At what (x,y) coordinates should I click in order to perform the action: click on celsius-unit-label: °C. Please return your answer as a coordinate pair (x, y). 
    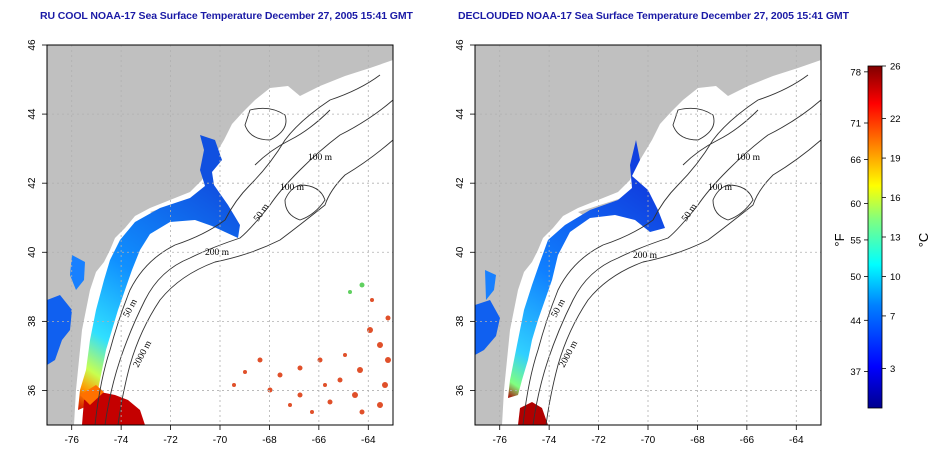
    Looking at the image, I should click on (923, 240).